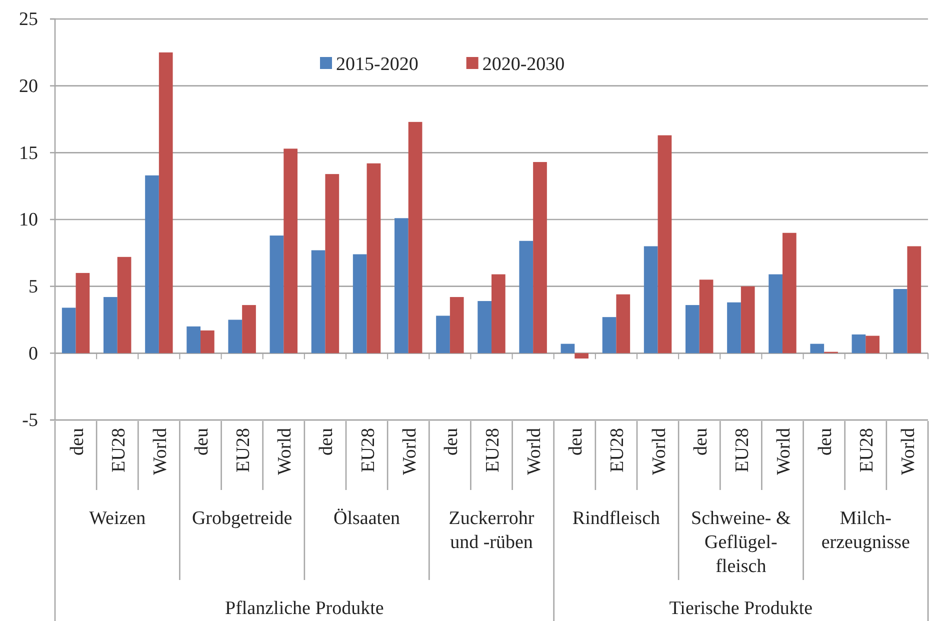 This screenshot has height=621, width=929. Describe the element at coordinates (28, 220) in the screenshot. I see `y-tick-label: 10` at that location.